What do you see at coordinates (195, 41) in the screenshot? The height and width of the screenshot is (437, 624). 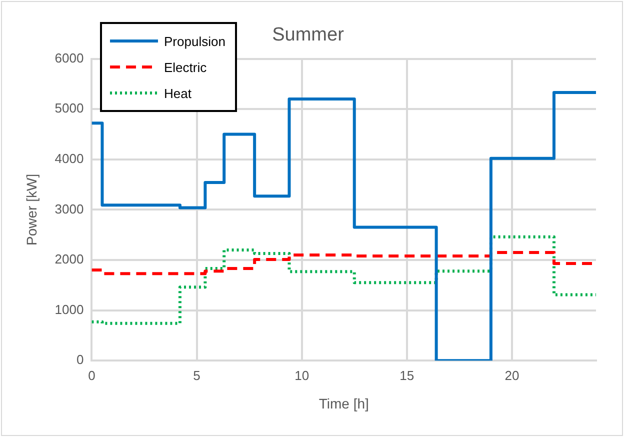 I see `legend-label: Propulsion` at bounding box center [195, 41].